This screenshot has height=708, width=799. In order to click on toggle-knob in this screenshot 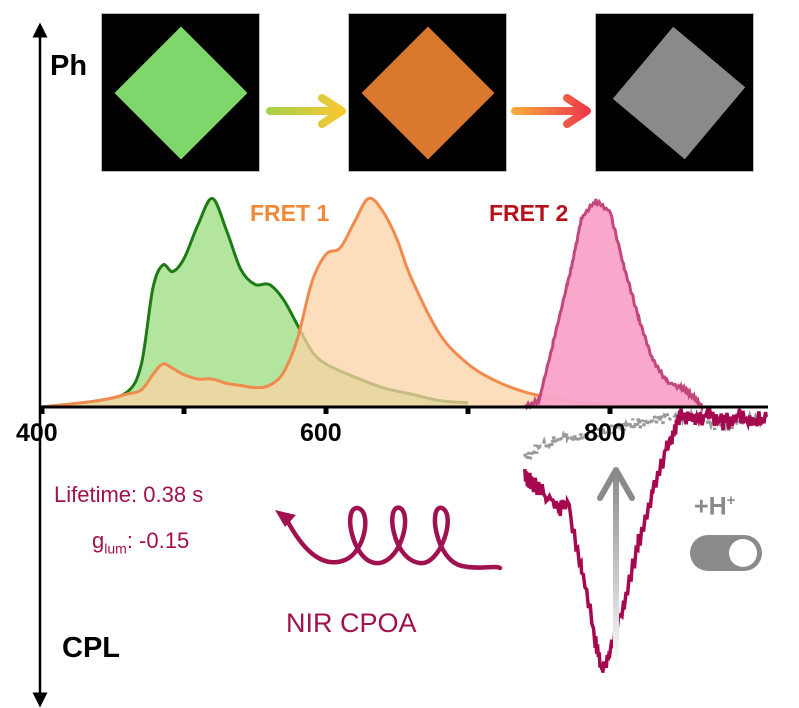, I will do `click(743, 553)`.